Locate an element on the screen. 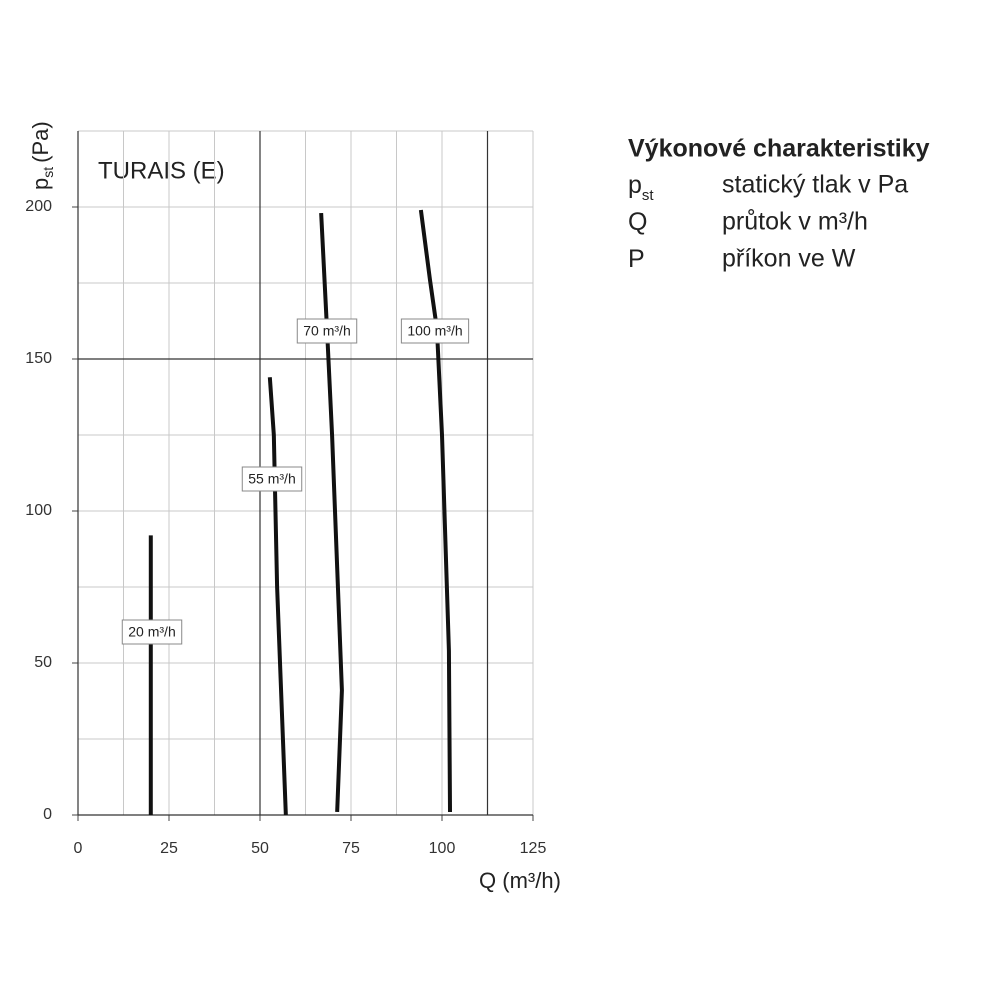 The image size is (1000, 1000). key-symbol-sub: st is located at coordinates (648, 195).